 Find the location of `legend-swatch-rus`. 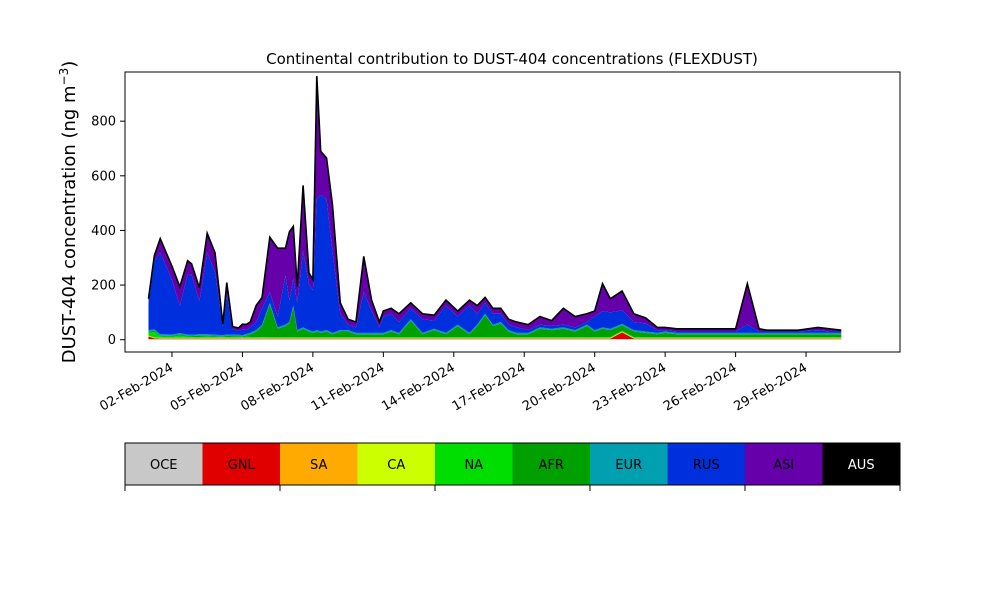

legend-swatch-rus is located at coordinates (706, 464).